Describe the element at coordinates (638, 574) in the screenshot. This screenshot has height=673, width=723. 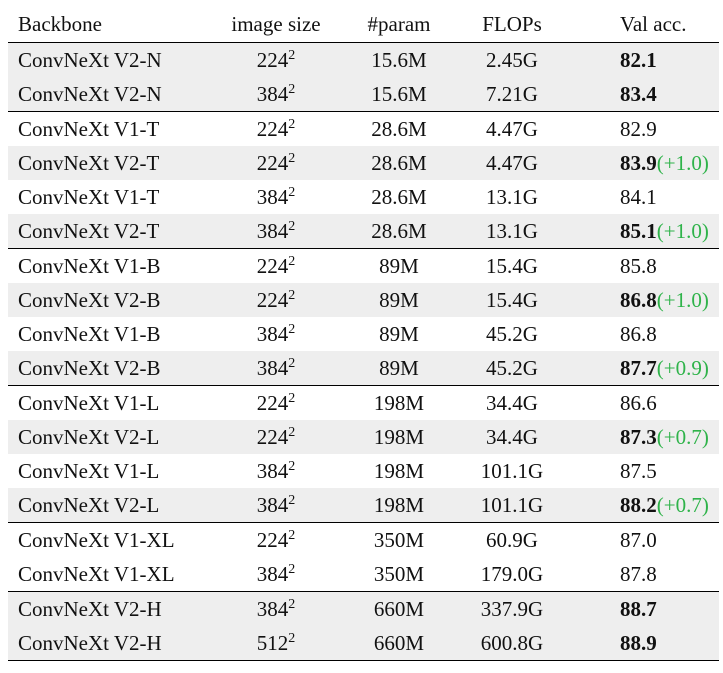
I see `val-acc-value: 87.8` at that location.